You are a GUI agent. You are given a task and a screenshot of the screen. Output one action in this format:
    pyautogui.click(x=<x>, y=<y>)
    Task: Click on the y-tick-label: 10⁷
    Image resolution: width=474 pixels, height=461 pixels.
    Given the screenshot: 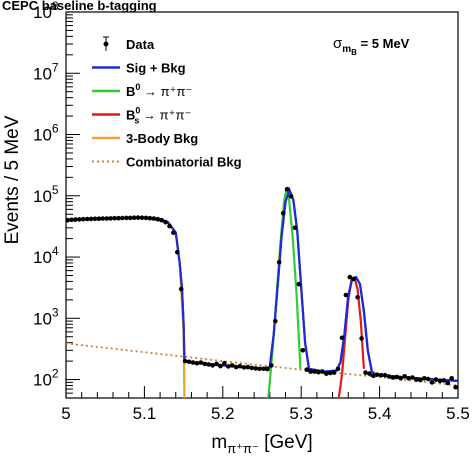 What is the action you would take?
    pyautogui.click(x=46, y=71)
    